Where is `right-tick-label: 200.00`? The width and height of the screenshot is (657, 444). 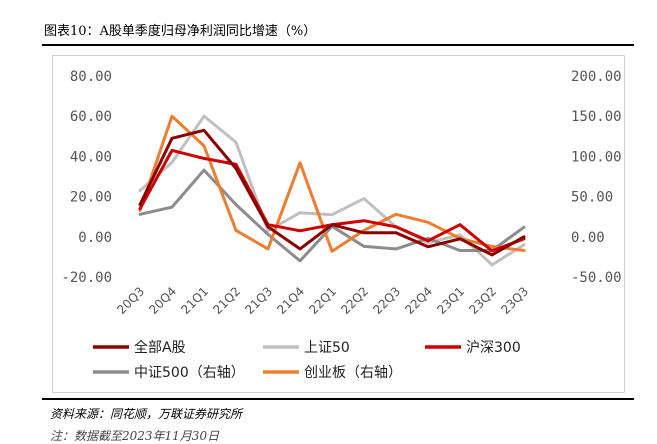 right-tick-label: 200.00 is located at coordinates (596, 77).